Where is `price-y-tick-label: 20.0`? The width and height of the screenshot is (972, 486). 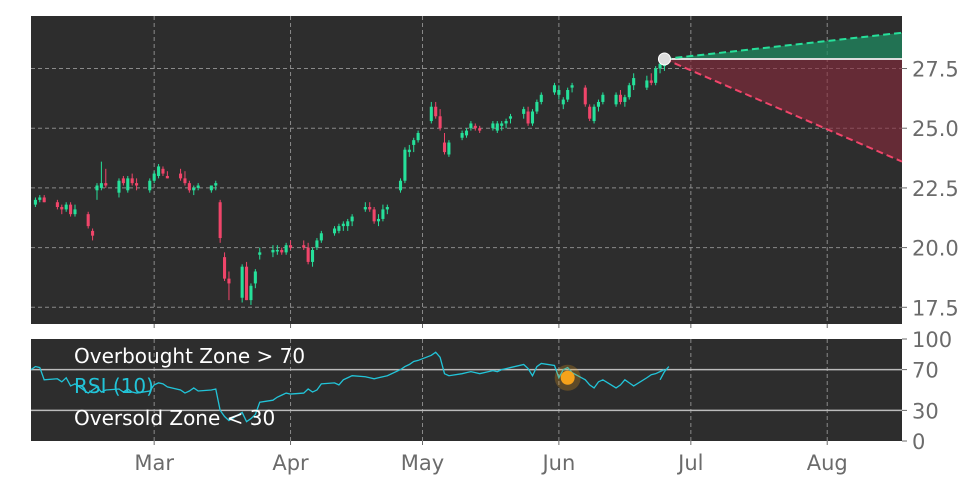 price-y-tick-label: 20.0 is located at coordinates (935, 249).